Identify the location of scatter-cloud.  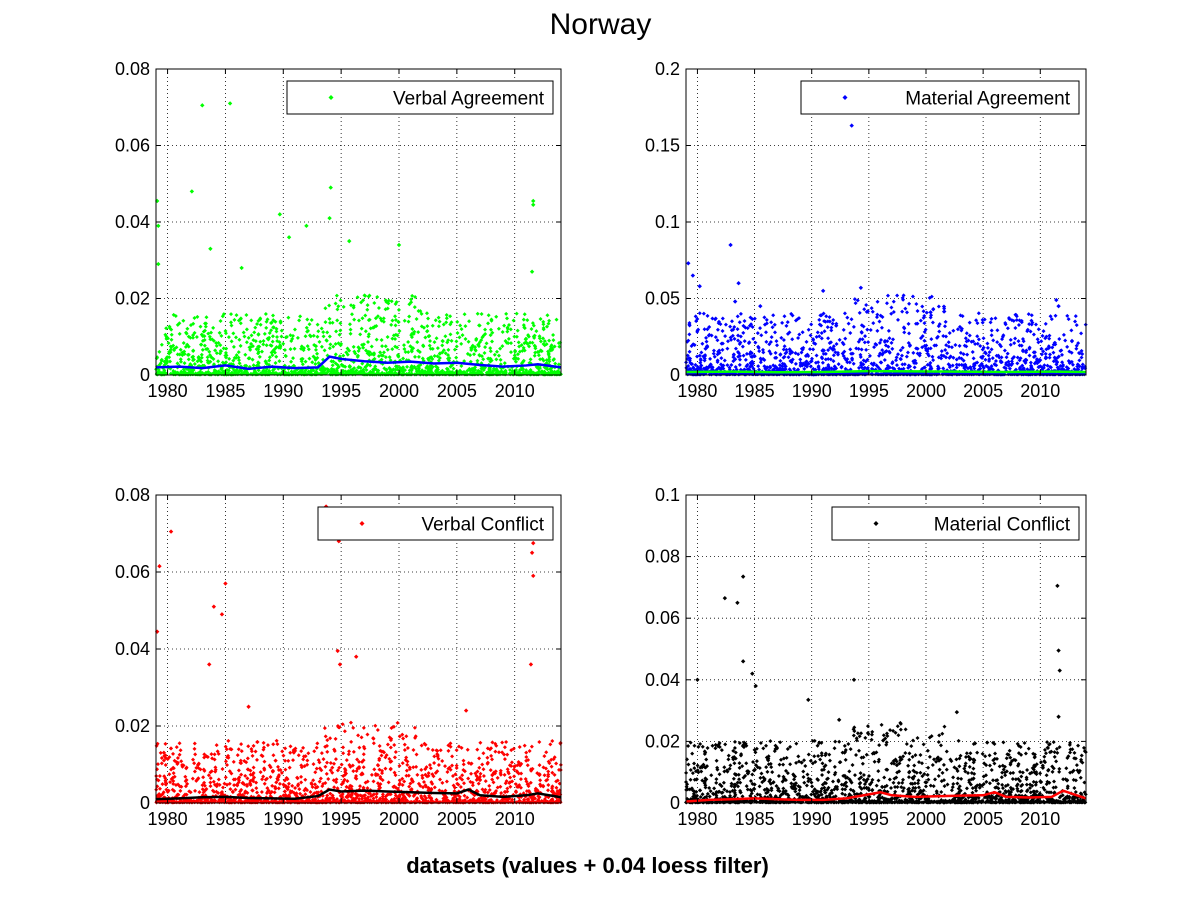
(358, 335).